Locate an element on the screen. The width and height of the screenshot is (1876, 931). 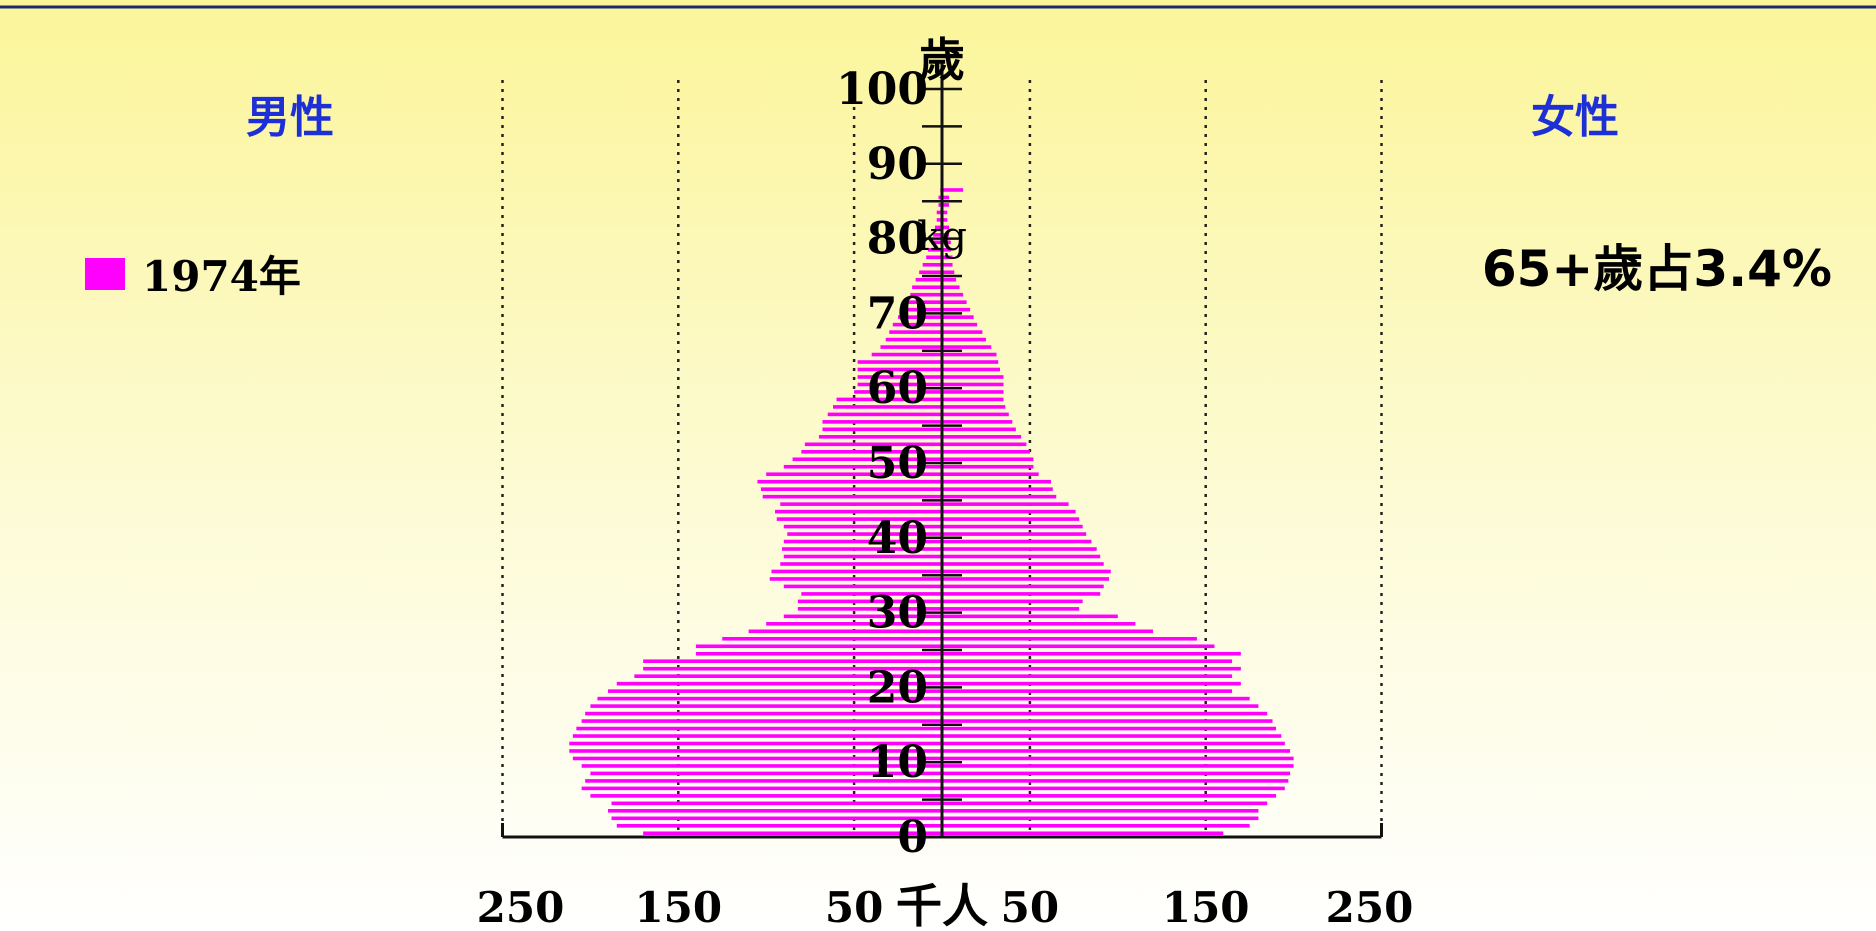
age-label-30: 30 is located at coordinates (897, 613).